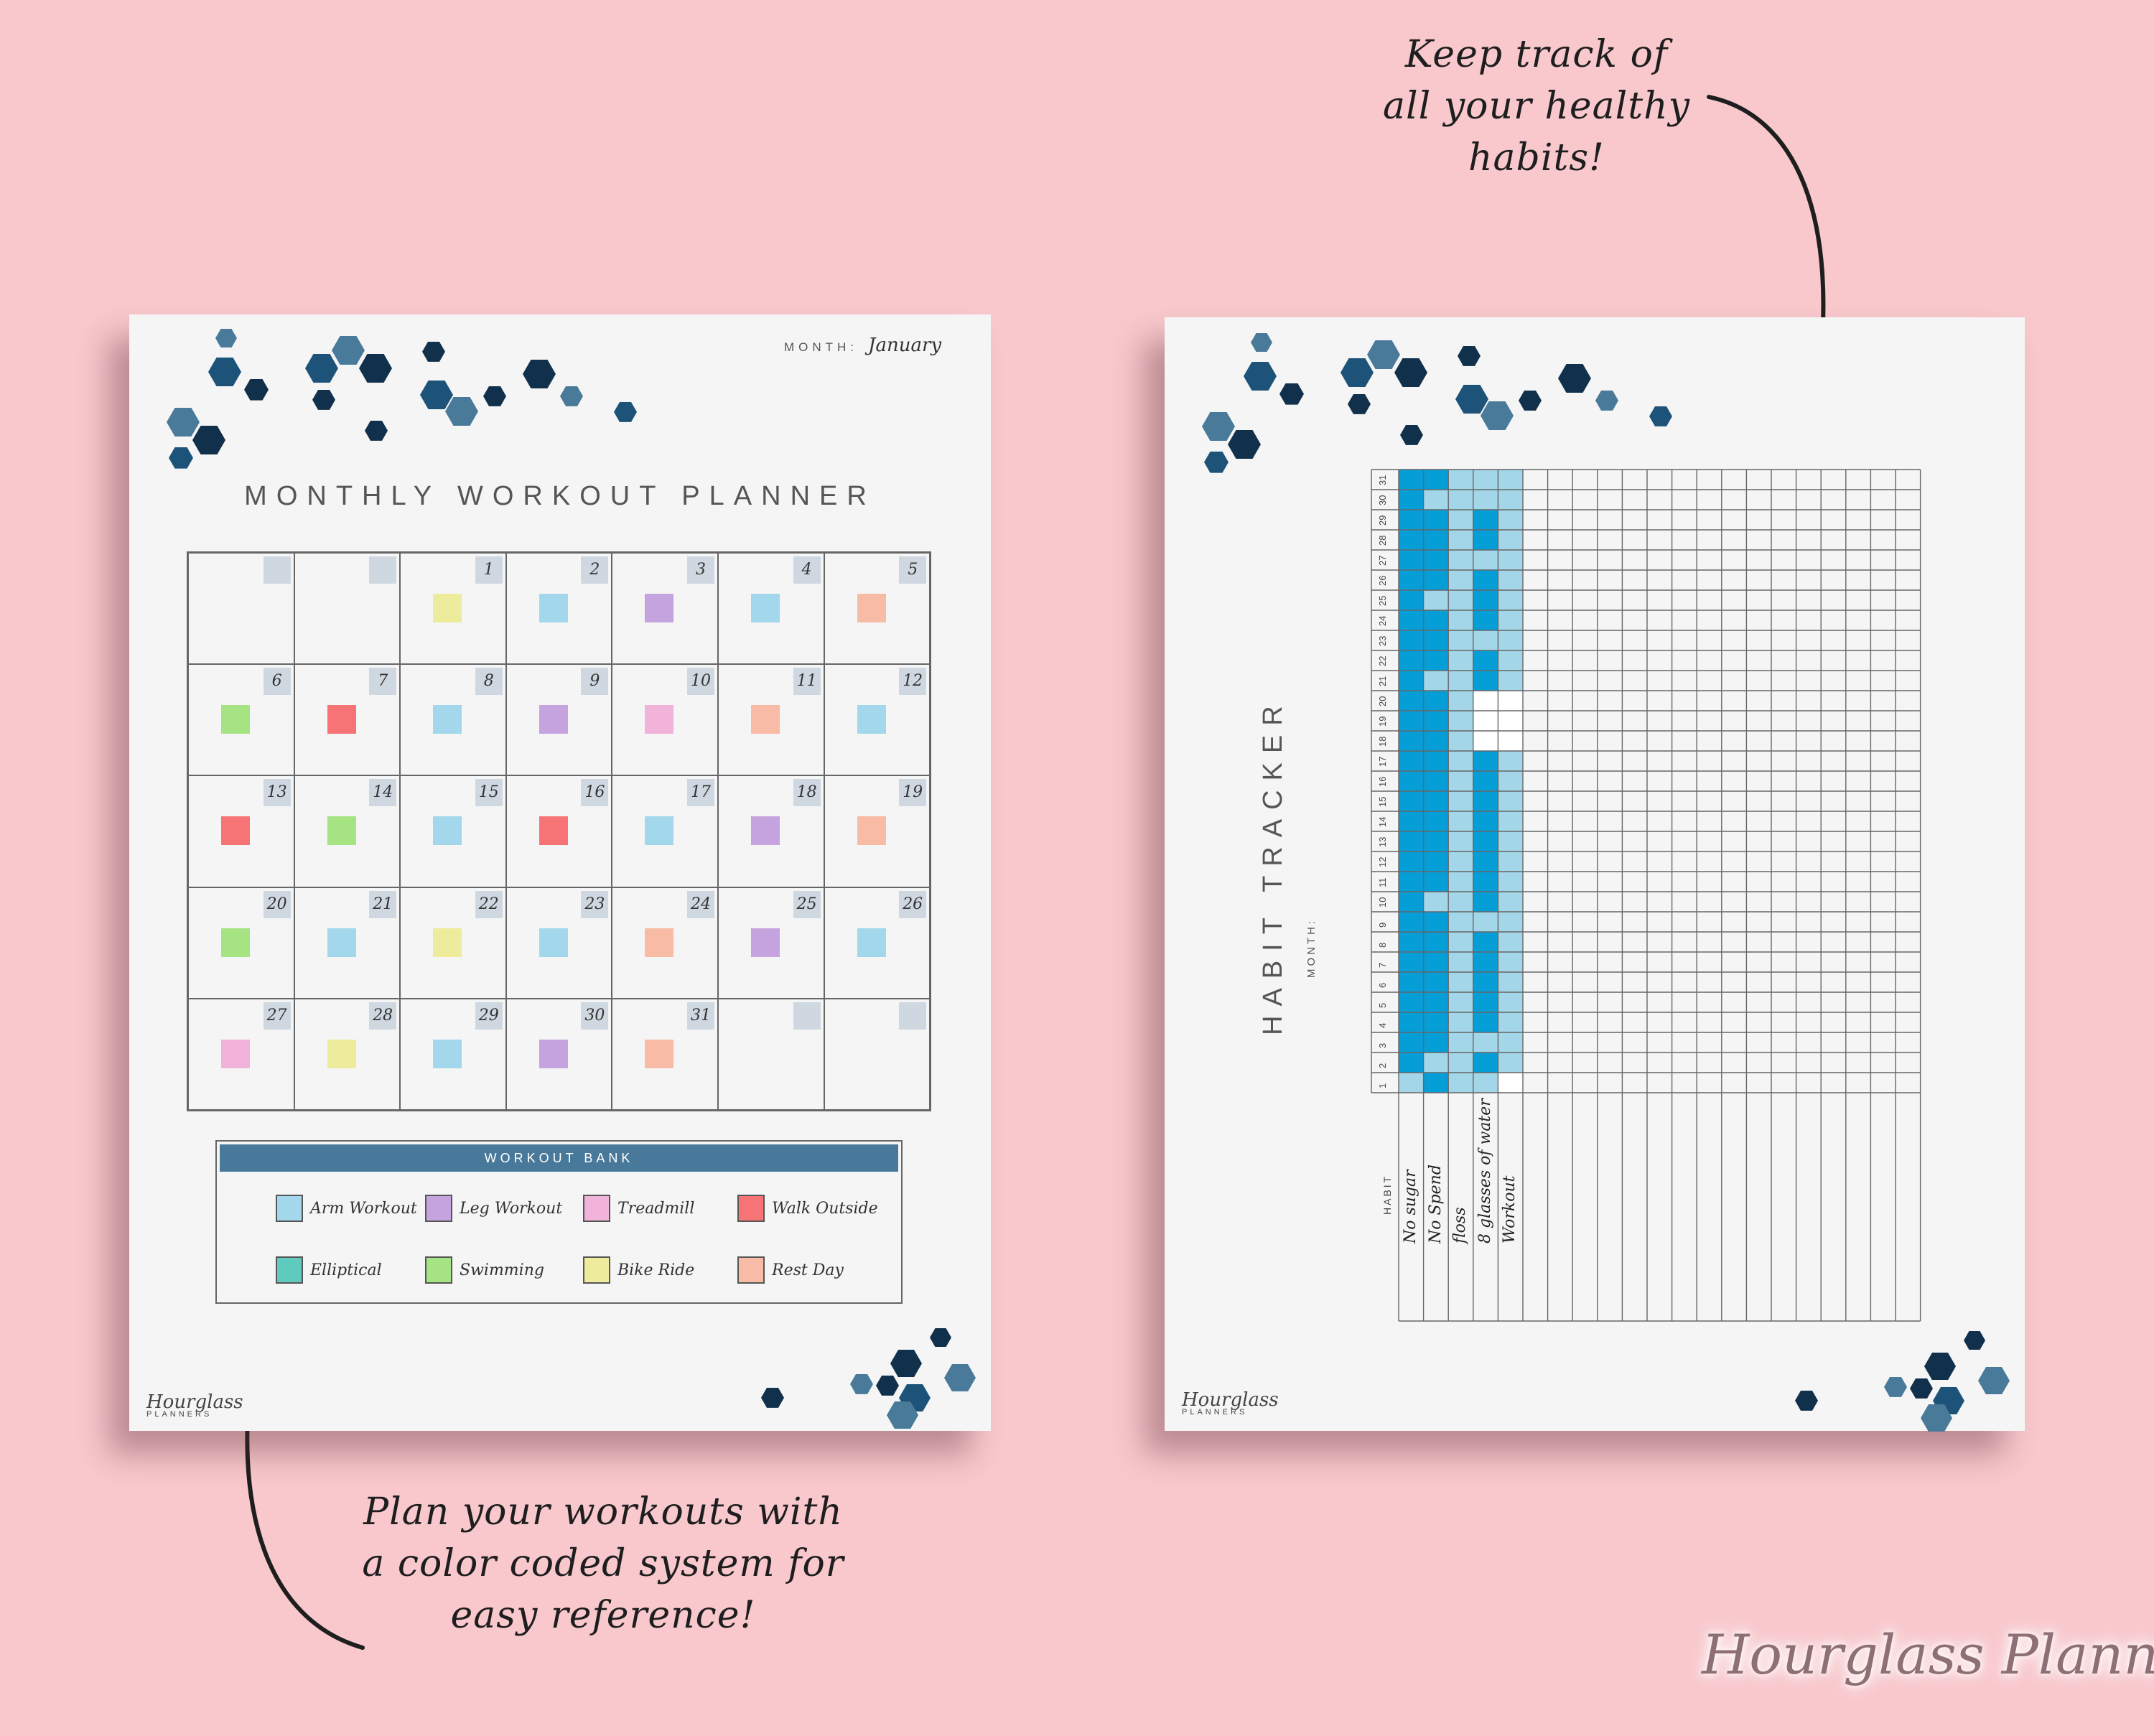 This screenshot has width=2154, height=1736. Describe the element at coordinates (771, 719) in the screenshot. I see `calendar-day-cell: 11` at that location.